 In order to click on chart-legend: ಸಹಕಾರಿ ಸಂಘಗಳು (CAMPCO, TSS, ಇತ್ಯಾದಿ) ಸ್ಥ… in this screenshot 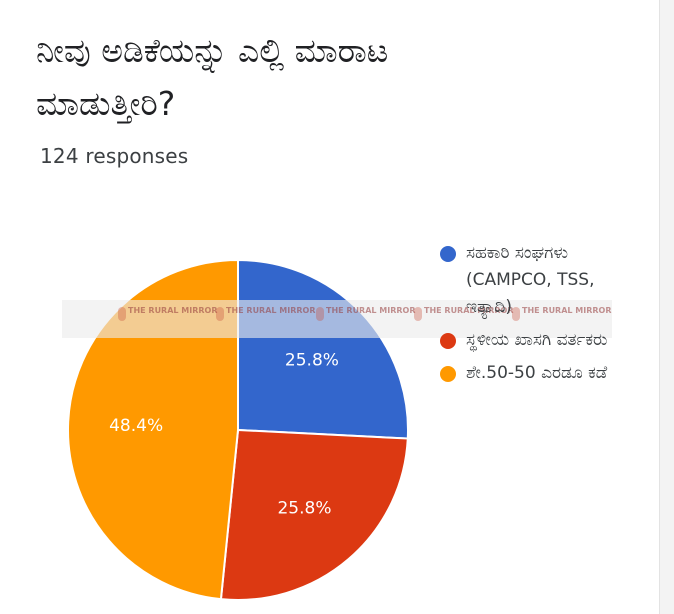, I will do `click(535, 316)`.